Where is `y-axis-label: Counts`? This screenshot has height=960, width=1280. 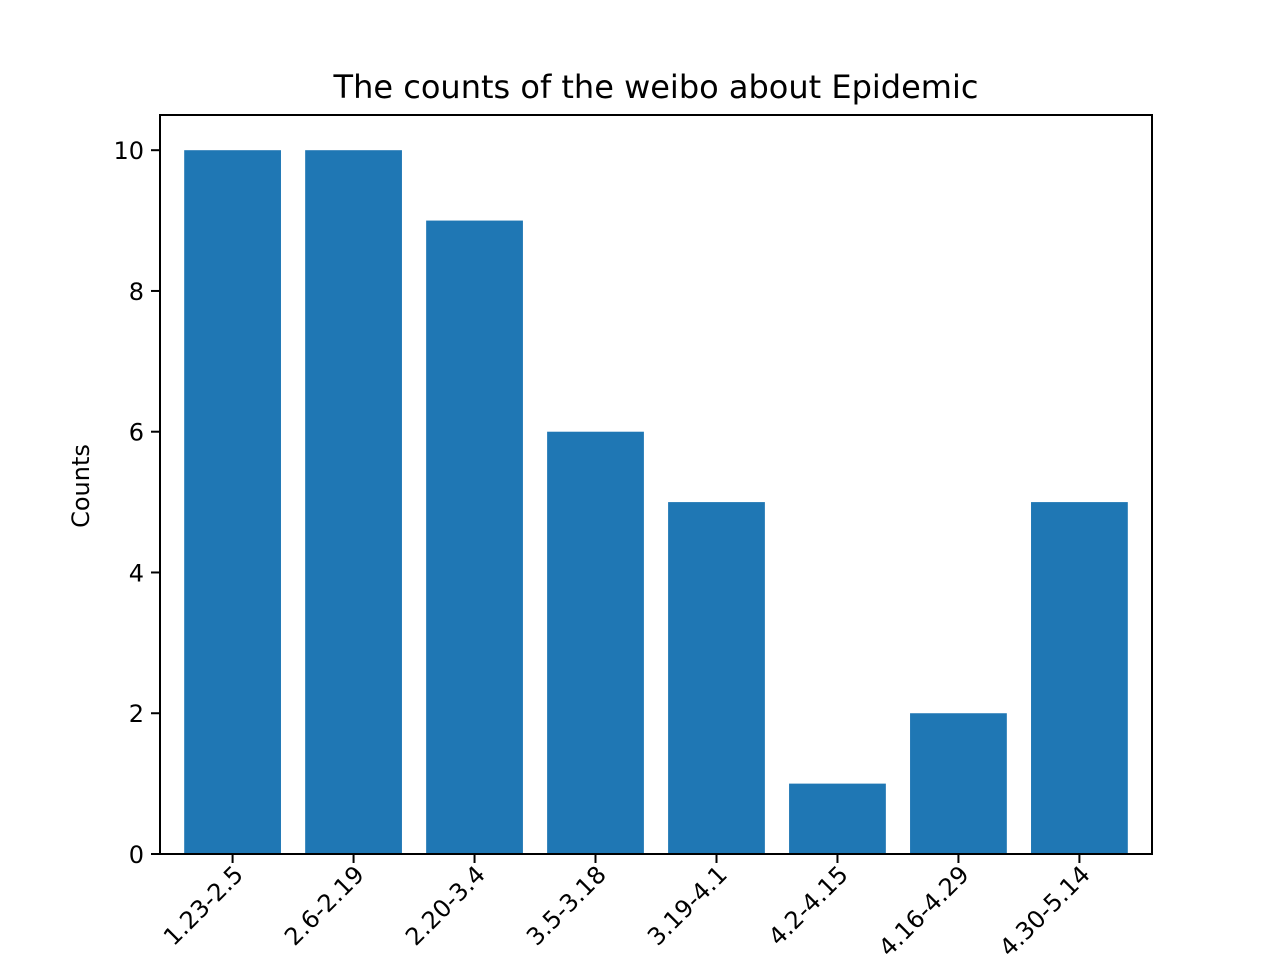
y-axis-label: Counts is located at coordinates (81, 486).